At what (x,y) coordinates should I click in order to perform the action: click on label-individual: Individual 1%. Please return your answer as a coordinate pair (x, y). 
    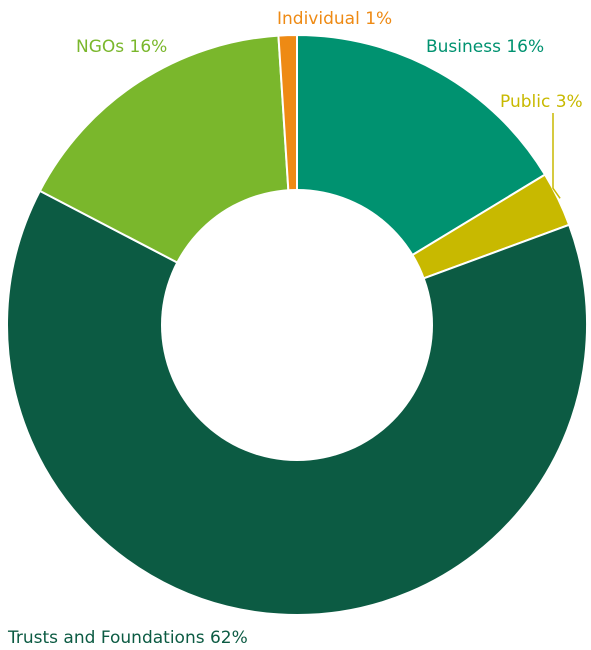
    Looking at the image, I should click on (334, 19).